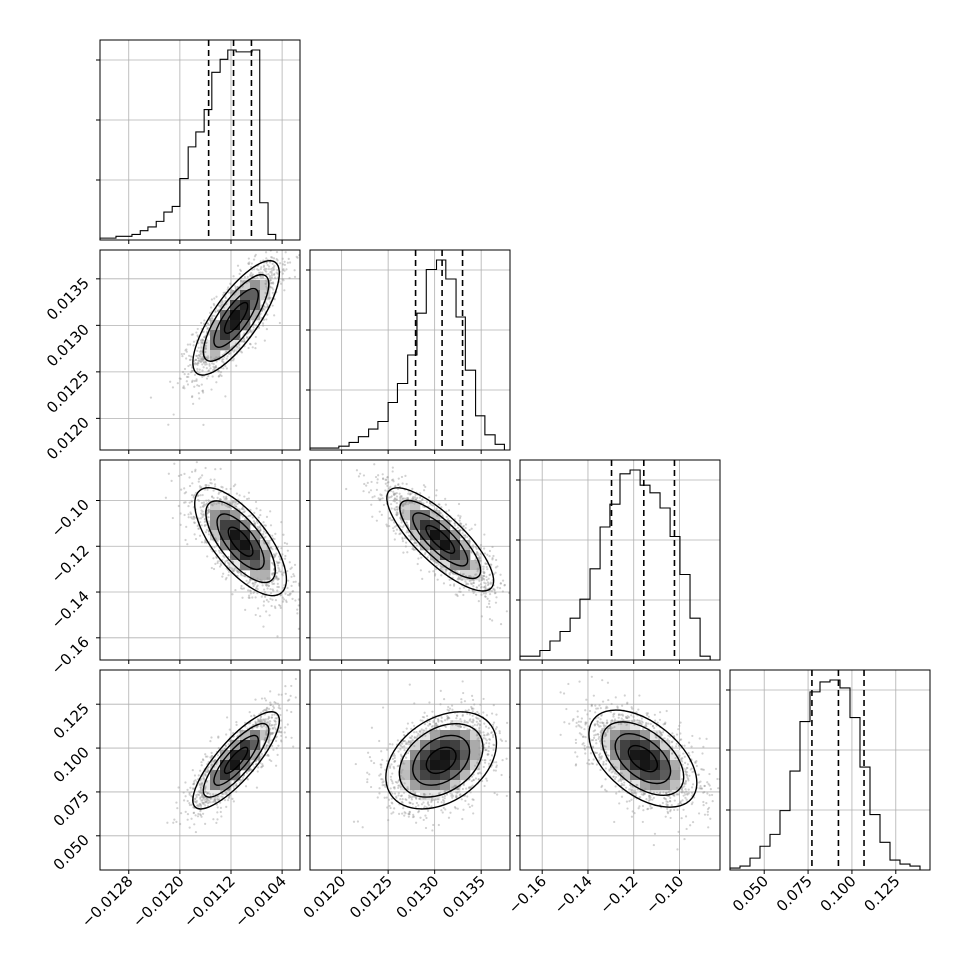 The image size is (970, 970). Describe the element at coordinates (70, 518) in the screenshot. I see `y-tick-label: −0.10` at that location.